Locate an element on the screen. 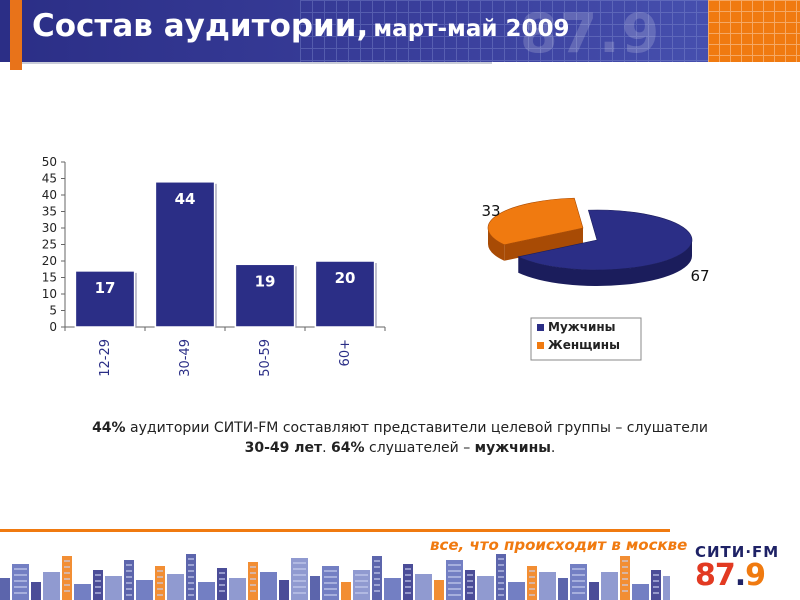 Image resolution: width=800 pixels, height=600 pixels. x-category-label: 12-29 is located at coordinates (105, 358).